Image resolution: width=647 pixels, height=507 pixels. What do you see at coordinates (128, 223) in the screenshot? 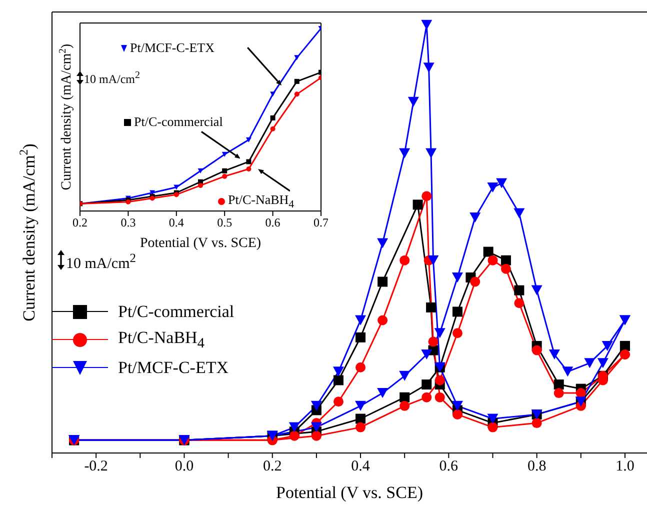
I see `x-tick-label: 0.3` at bounding box center [128, 223].